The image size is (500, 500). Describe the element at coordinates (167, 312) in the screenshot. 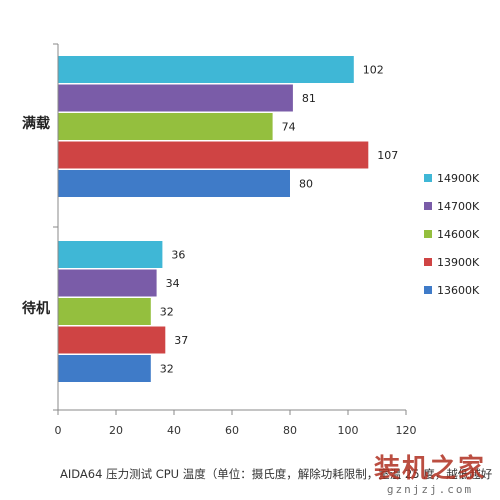

I see `value-label-14600k-1: 32` at that location.